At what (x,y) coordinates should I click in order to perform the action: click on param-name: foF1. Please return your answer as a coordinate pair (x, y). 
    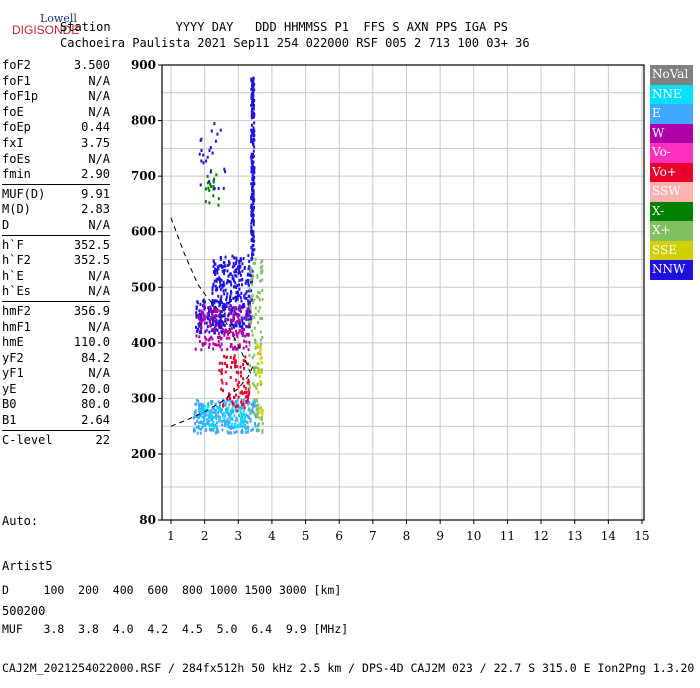
    Looking at the image, I should click on (16, 80).